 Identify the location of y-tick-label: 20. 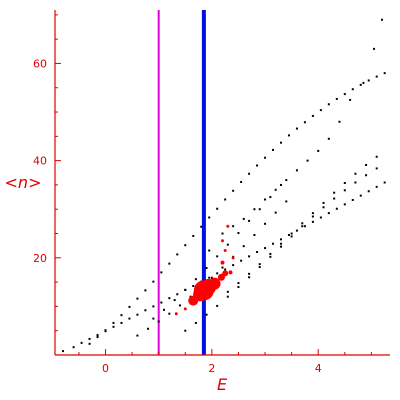
(40, 258).